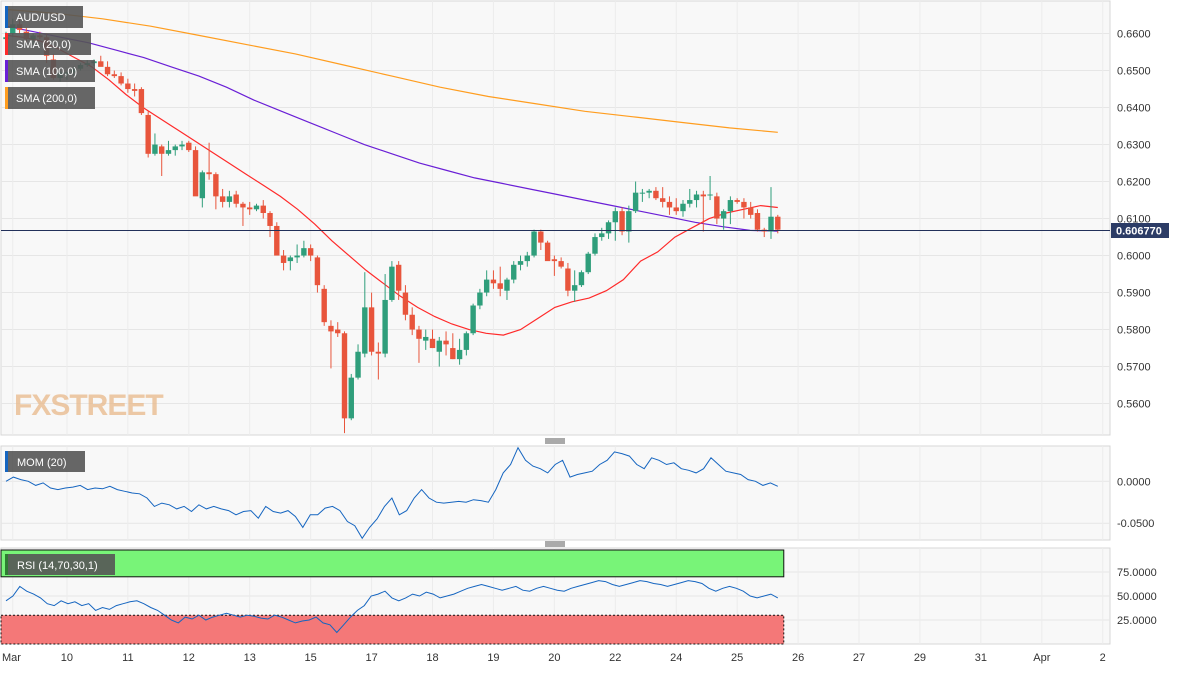 The image size is (1182, 675). What do you see at coordinates (676, 658) in the screenshot?
I see `x-tick-label: 24` at bounding box center [676, 658].